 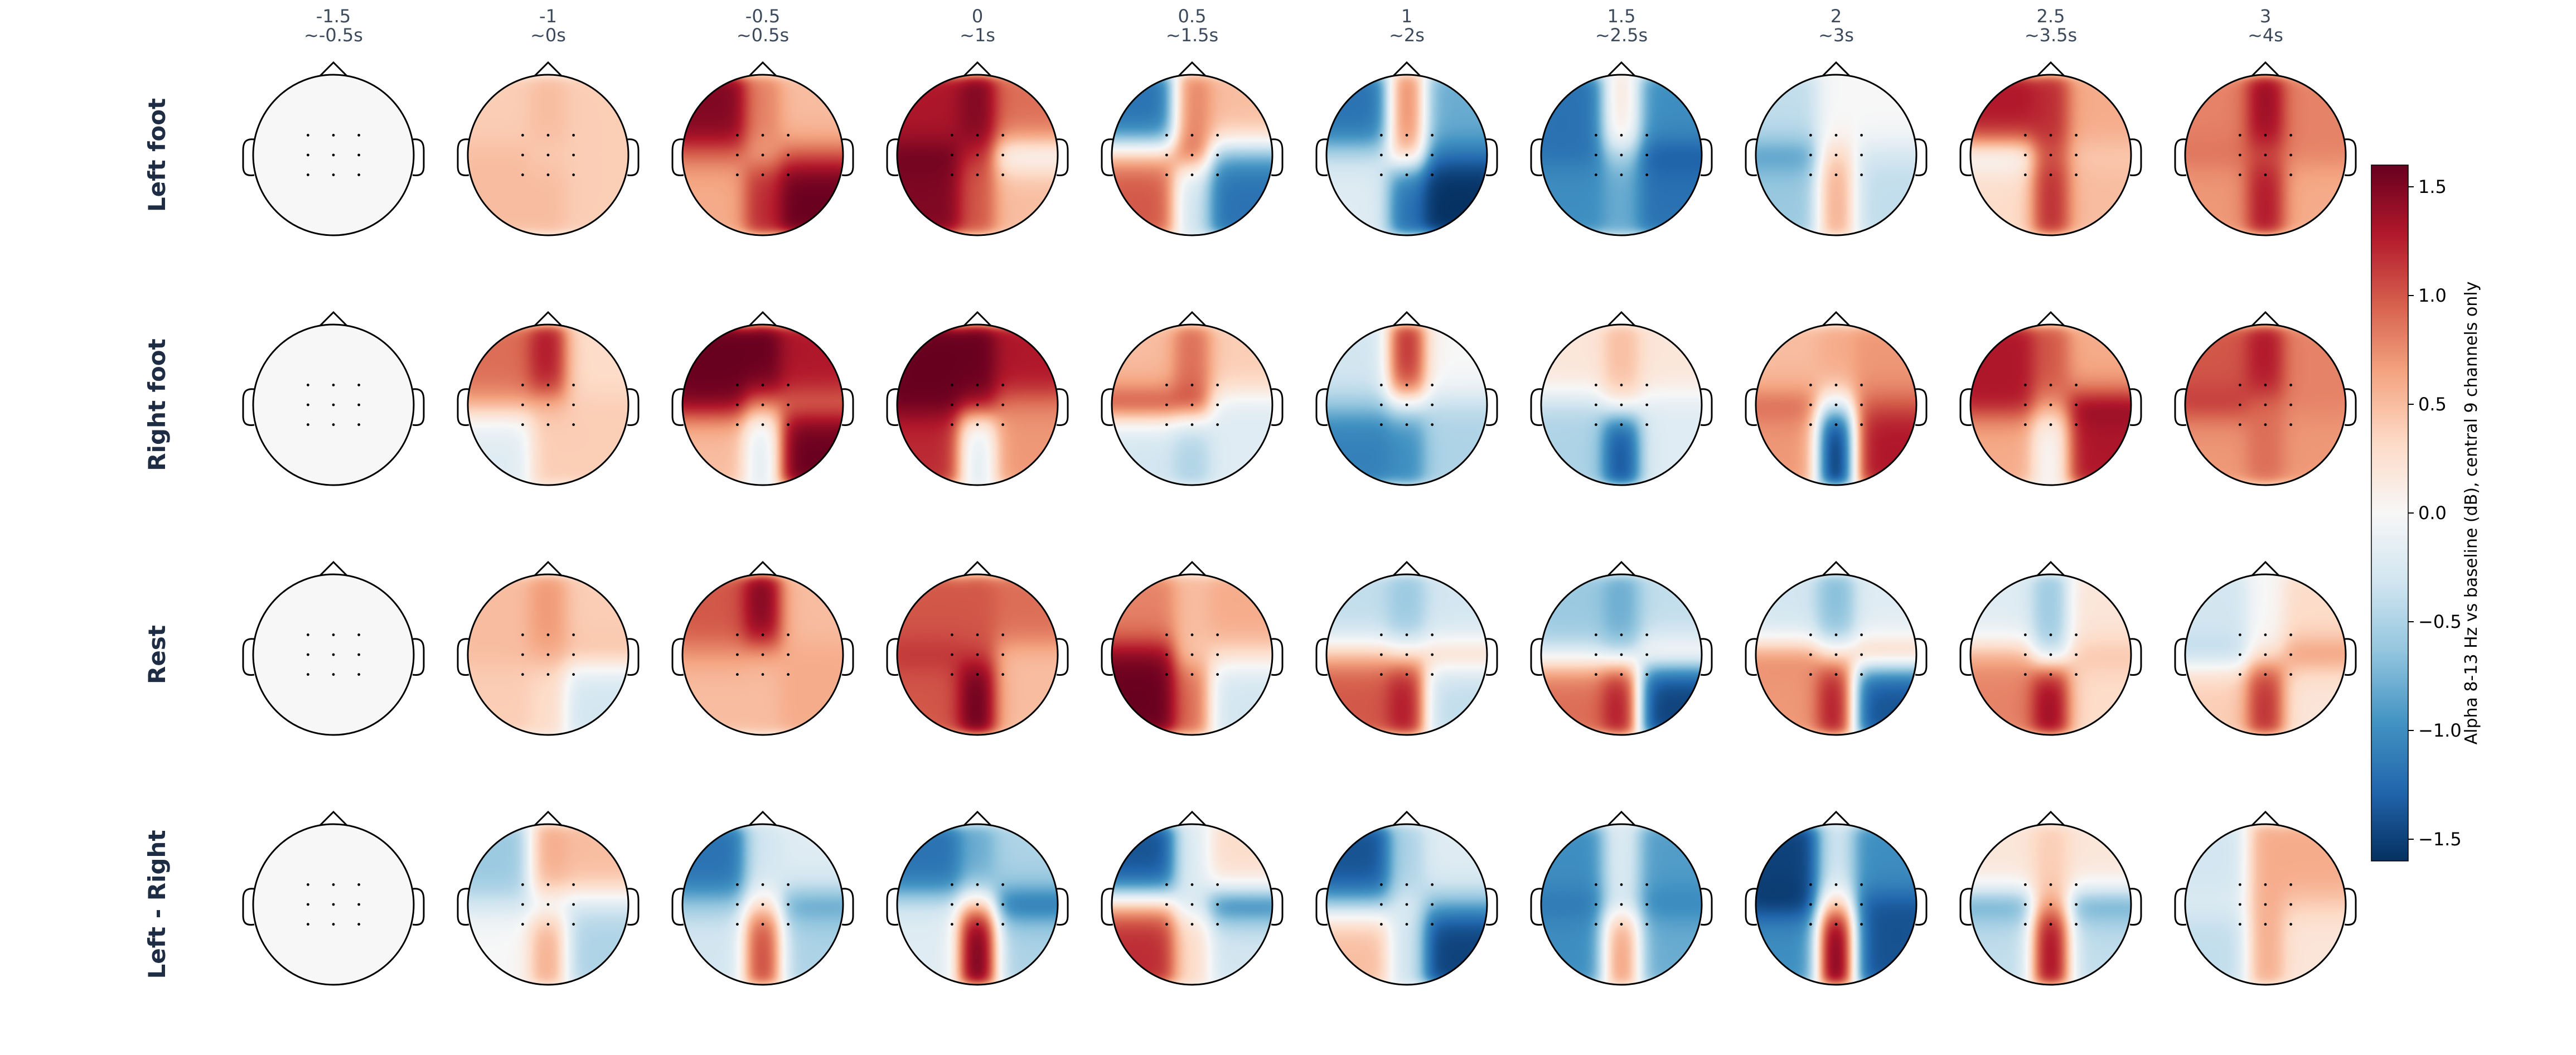 I want to click on row-label: Right foot, so click(x=157, y=405).